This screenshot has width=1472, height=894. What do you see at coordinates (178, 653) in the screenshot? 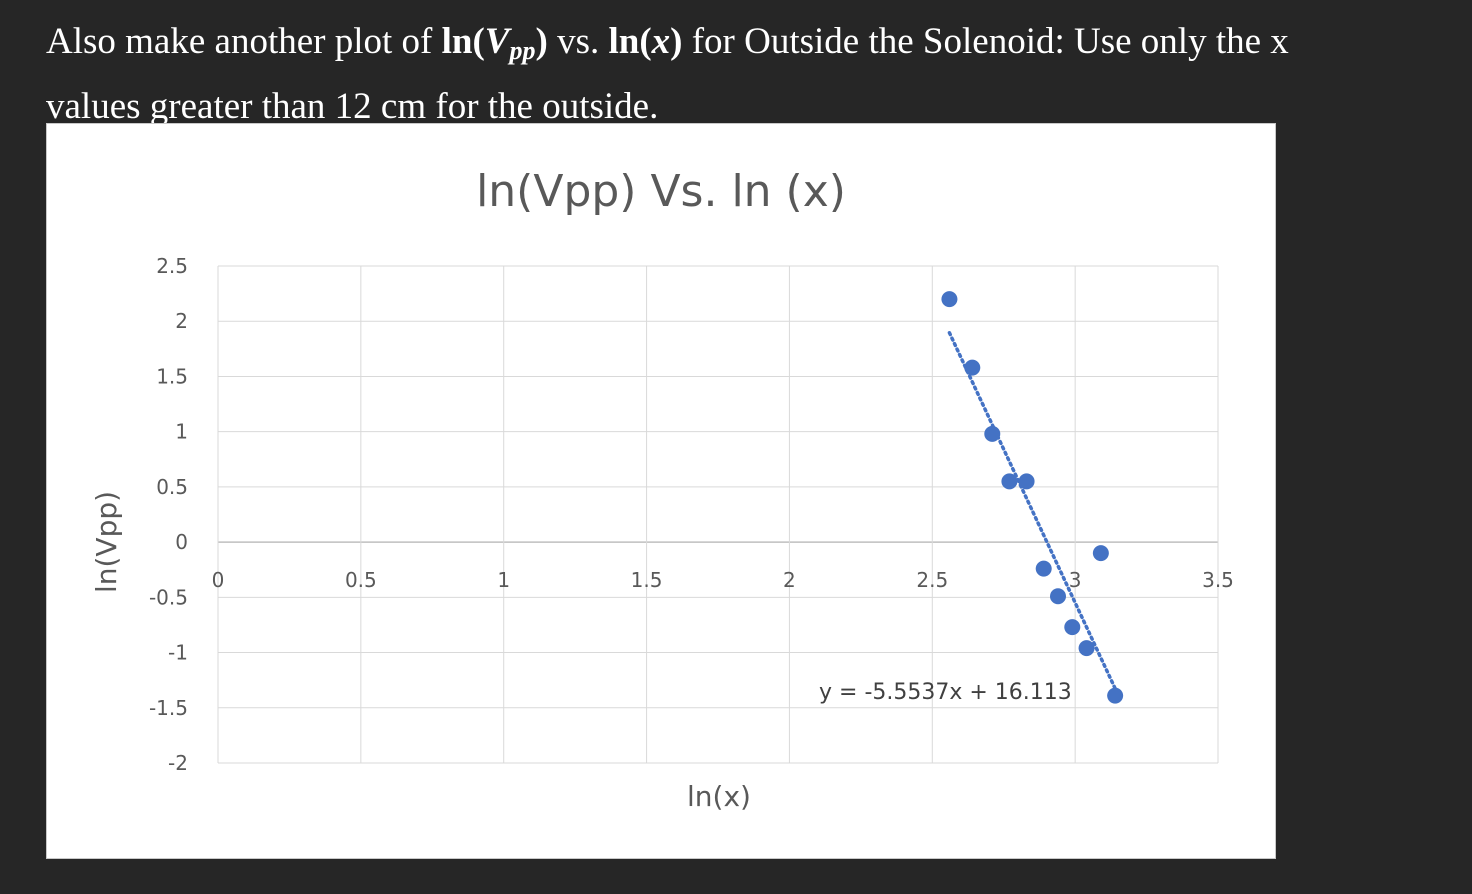
I see `y-tick-label: -1` at bounding box center [178, 653].